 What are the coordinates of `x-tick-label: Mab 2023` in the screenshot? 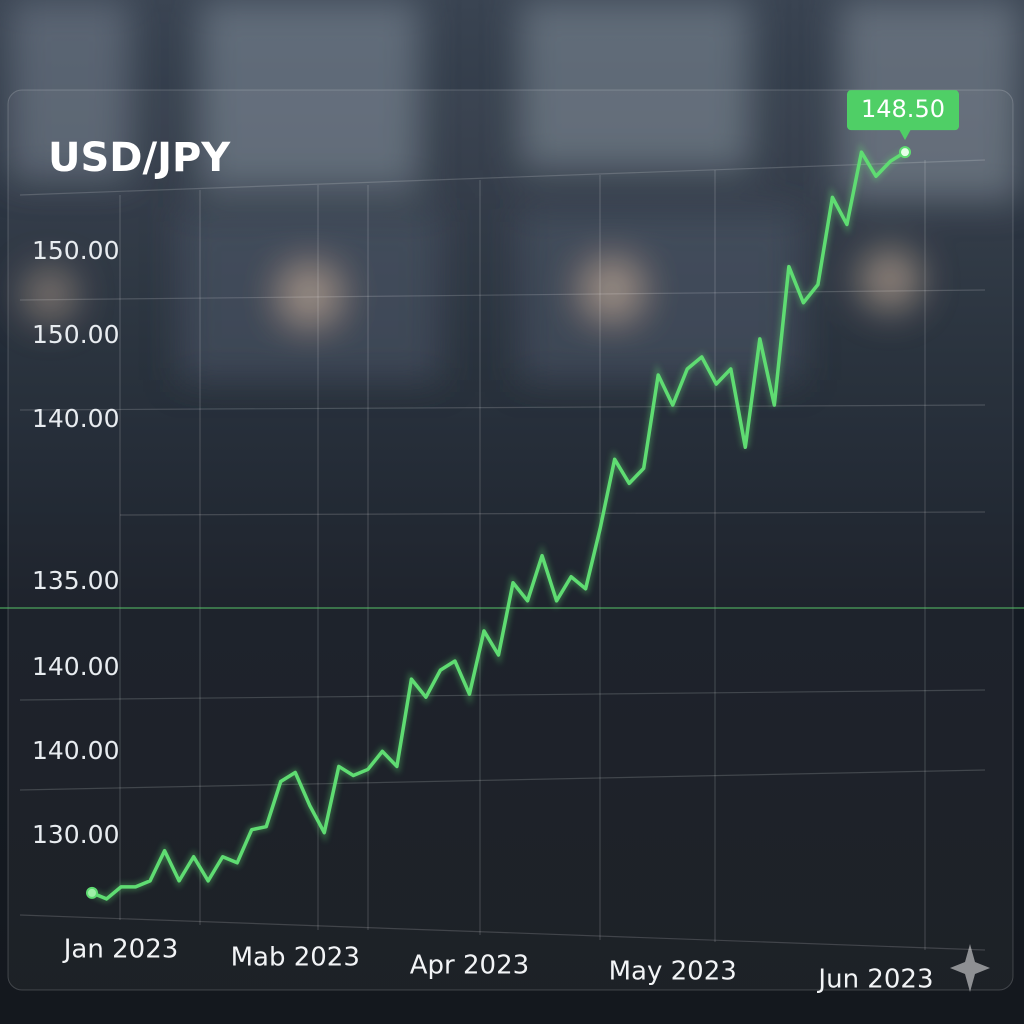 It's located at (295, 958).